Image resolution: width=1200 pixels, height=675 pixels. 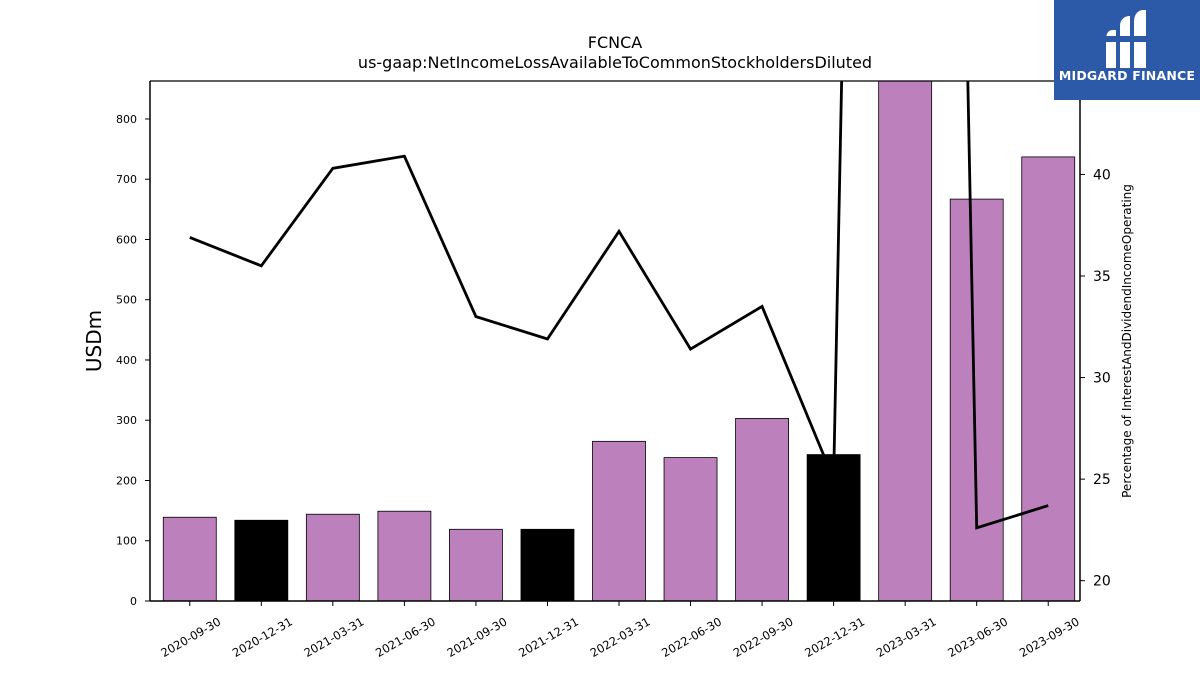 I want to click on x-tick-label: 2023-03-31, so click(x=906, y=637).